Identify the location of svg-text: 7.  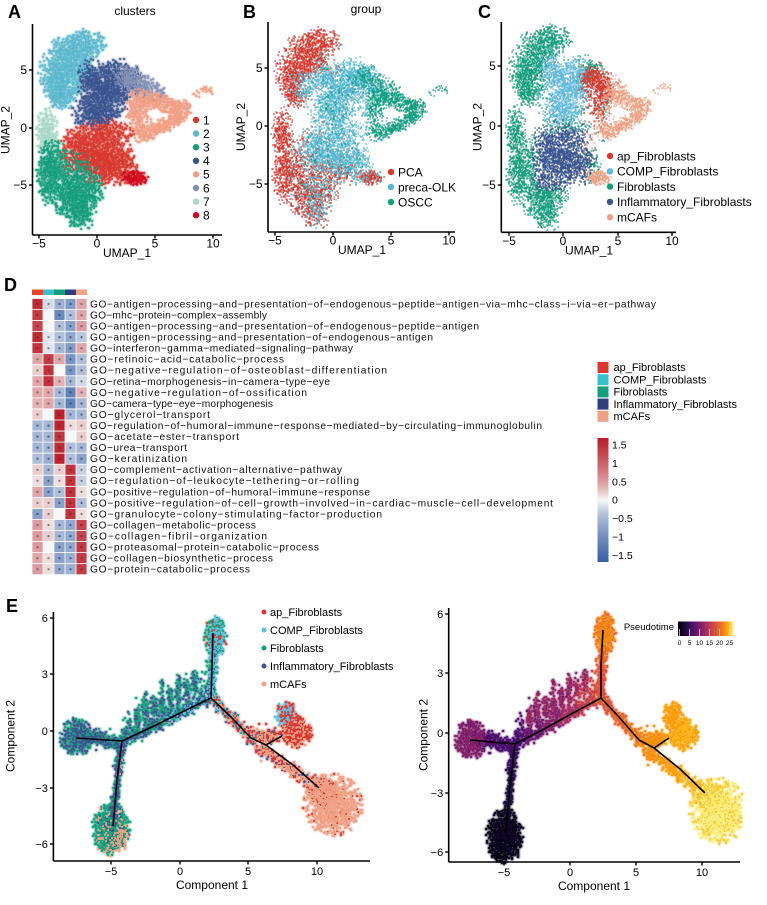
(206, 202).